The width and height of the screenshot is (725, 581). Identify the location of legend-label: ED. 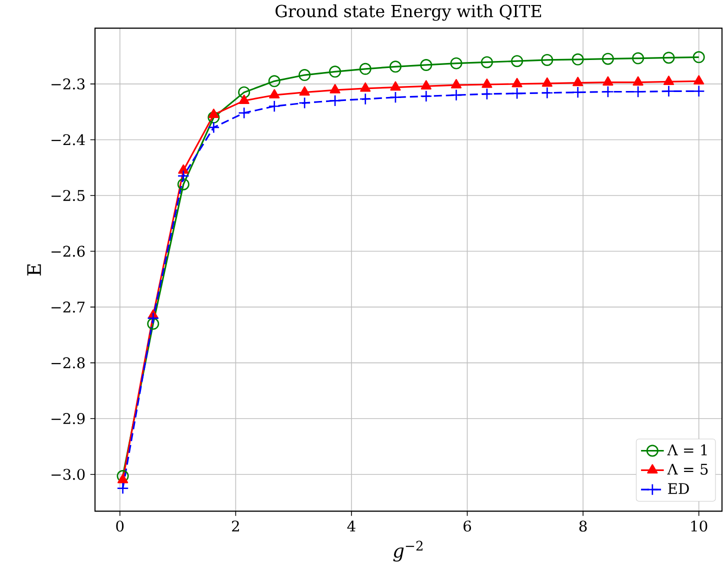
(678, 488).